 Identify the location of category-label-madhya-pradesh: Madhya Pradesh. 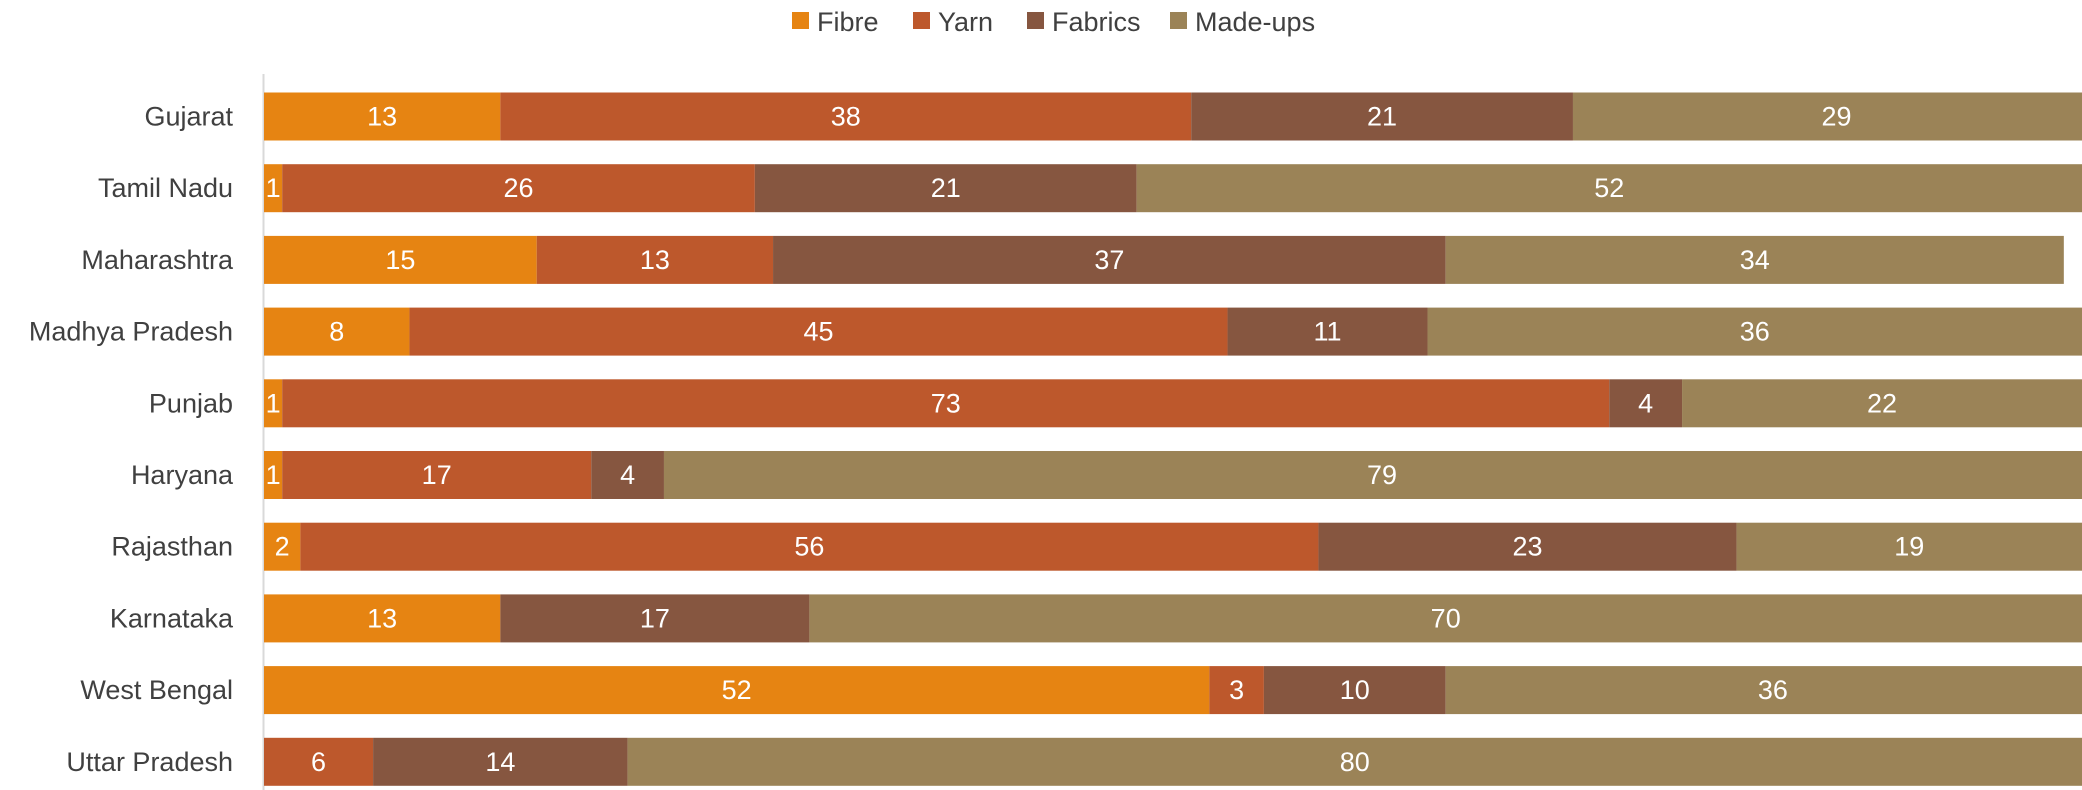
(131, 332).